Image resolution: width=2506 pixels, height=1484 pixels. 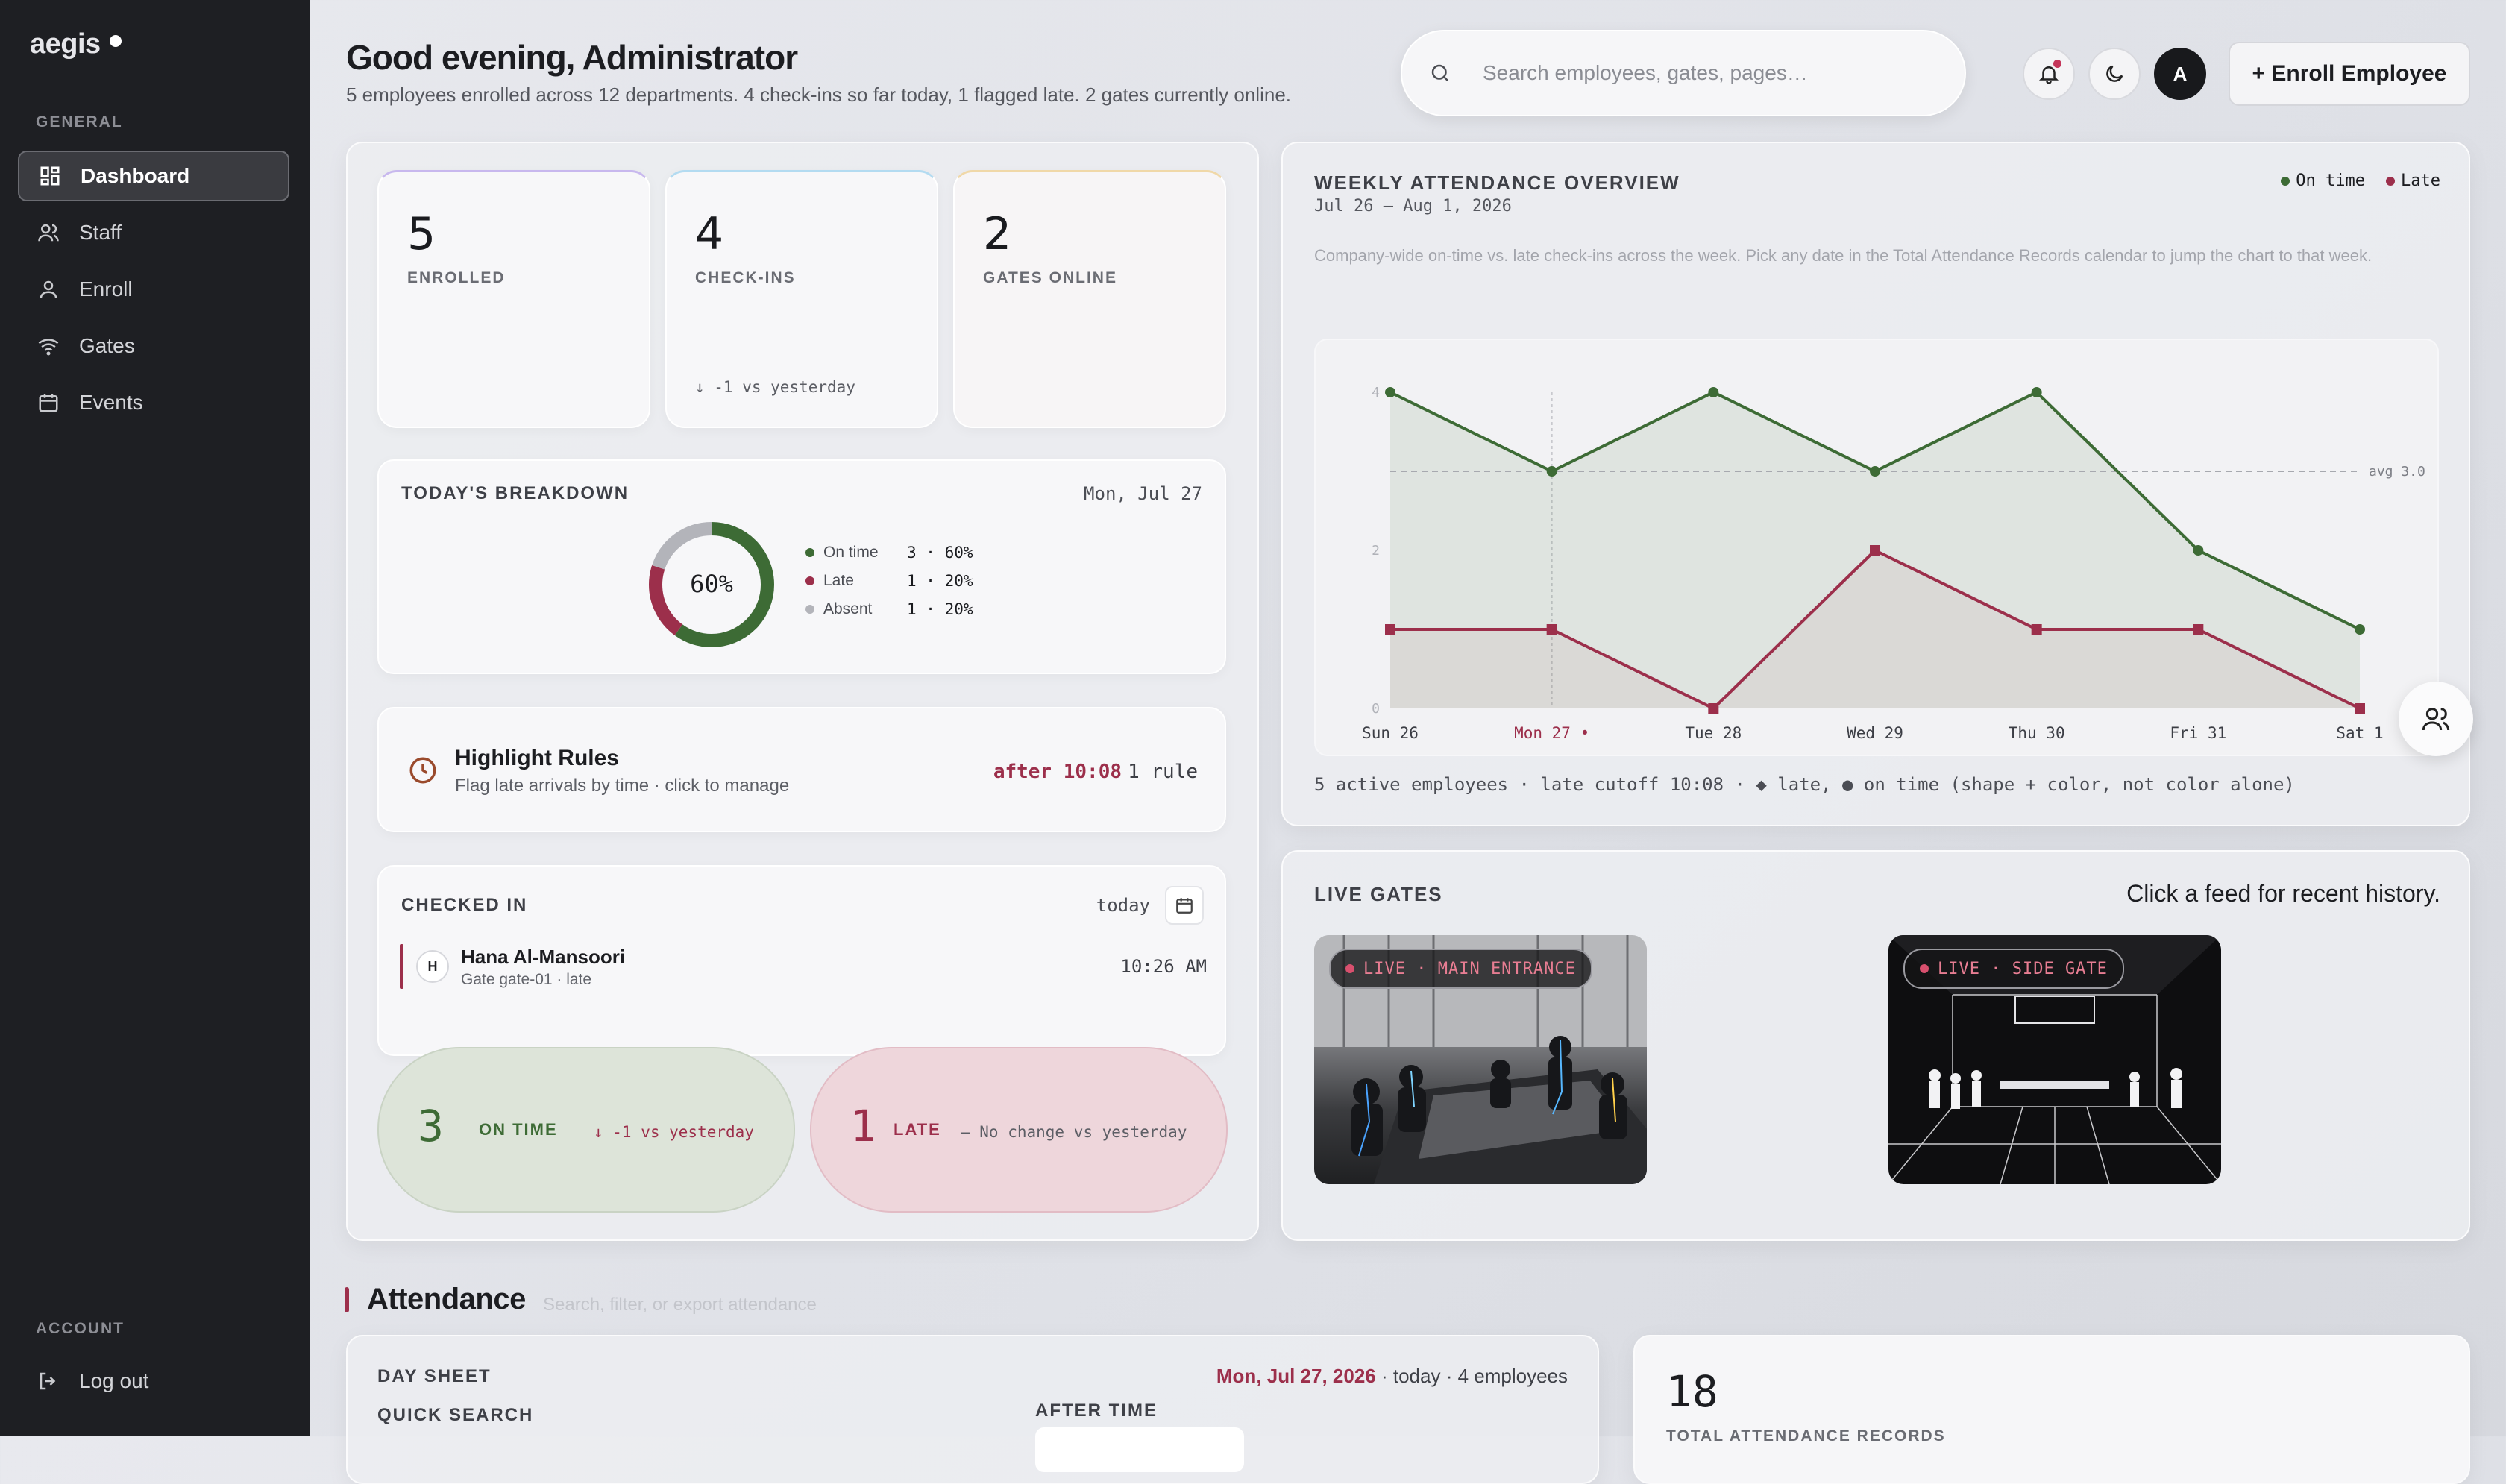 I want to click on day-sheet-title: DAY SHEET, so click(x=434, y=1376).